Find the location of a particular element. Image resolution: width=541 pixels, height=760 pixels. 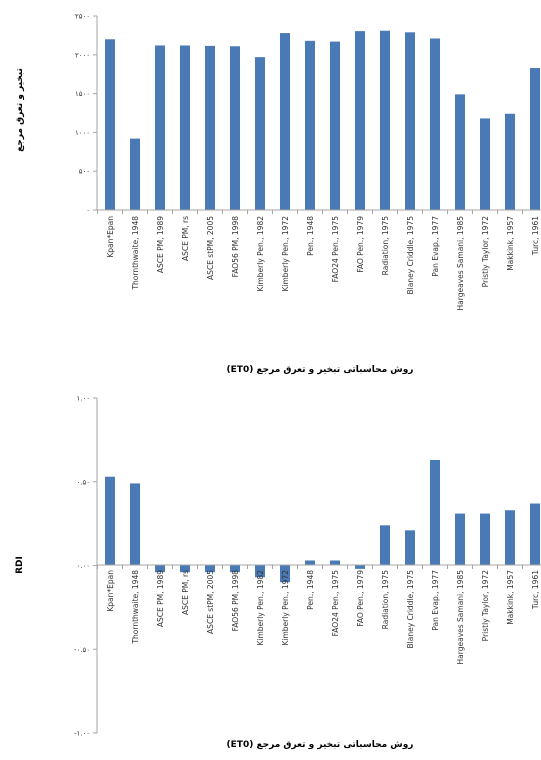

chart1-x-axis-title: روش محاسباتی تبخیر و تعرق مرجع (ET0) is located at coordinates (320, 370).